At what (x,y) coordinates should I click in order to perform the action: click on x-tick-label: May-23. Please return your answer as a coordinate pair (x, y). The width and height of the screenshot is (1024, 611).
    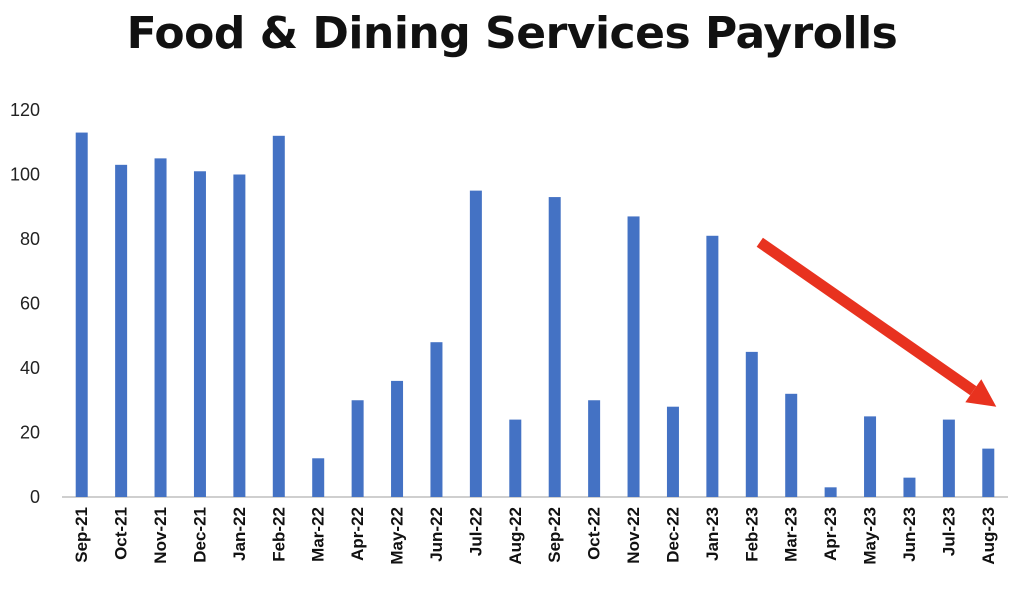
    Looking at the image, I should click on (870, 536).